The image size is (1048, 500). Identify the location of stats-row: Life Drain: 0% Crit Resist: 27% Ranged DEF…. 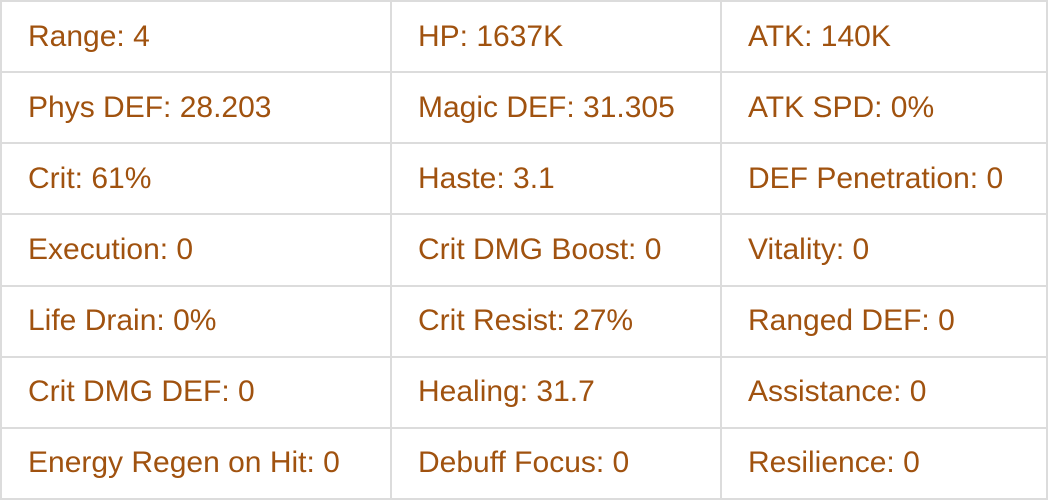
(524, 321).